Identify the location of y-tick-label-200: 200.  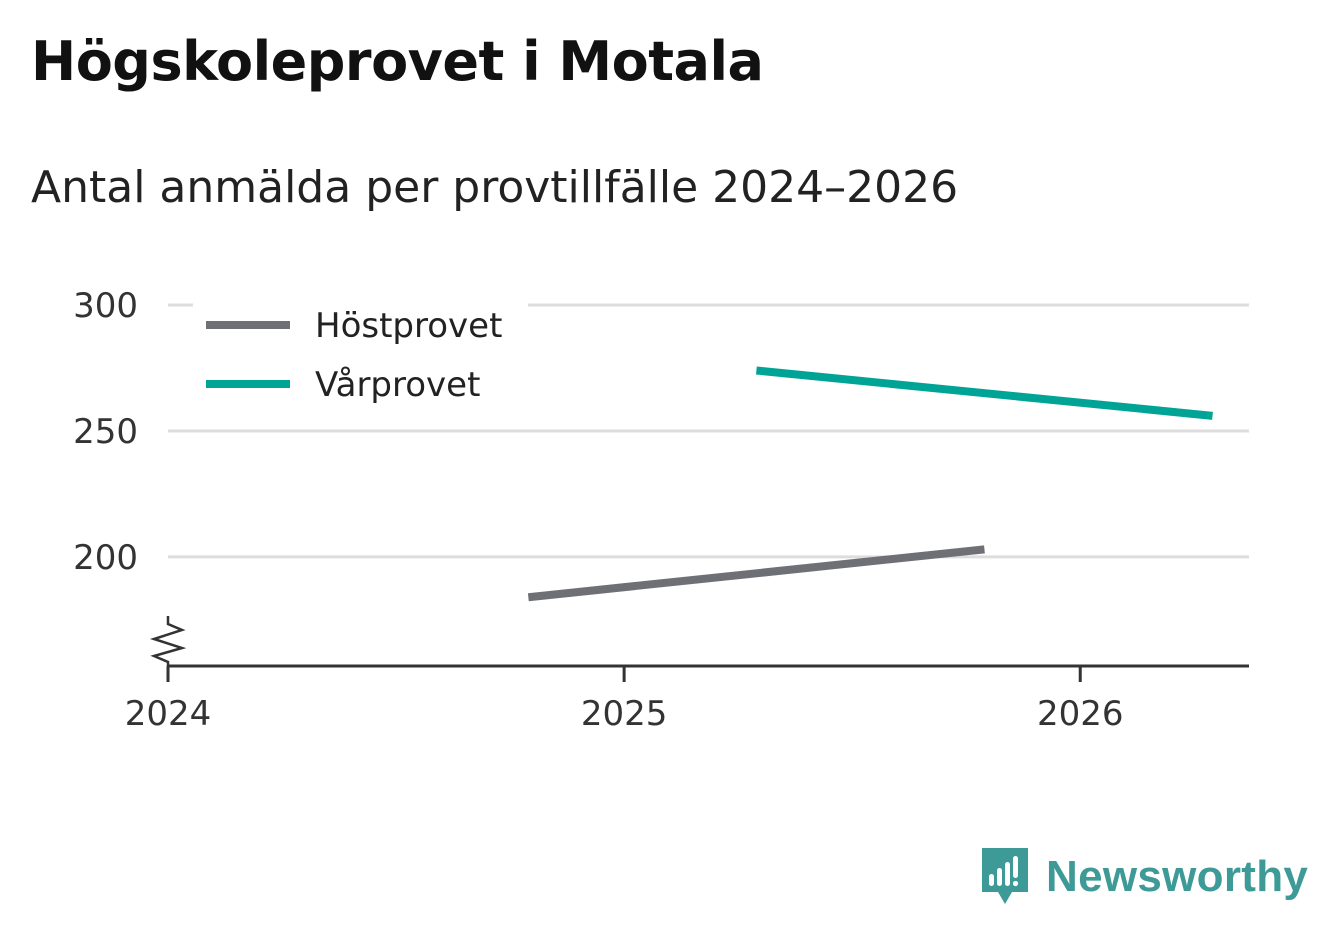
(105, 558).